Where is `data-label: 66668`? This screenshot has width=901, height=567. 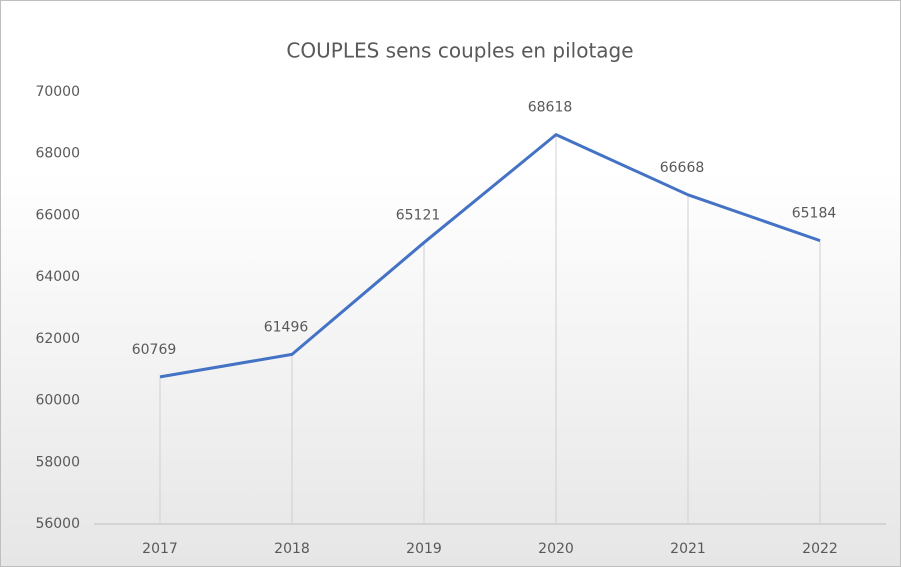
data-label: 66668 is located at coordinates (682, 168).